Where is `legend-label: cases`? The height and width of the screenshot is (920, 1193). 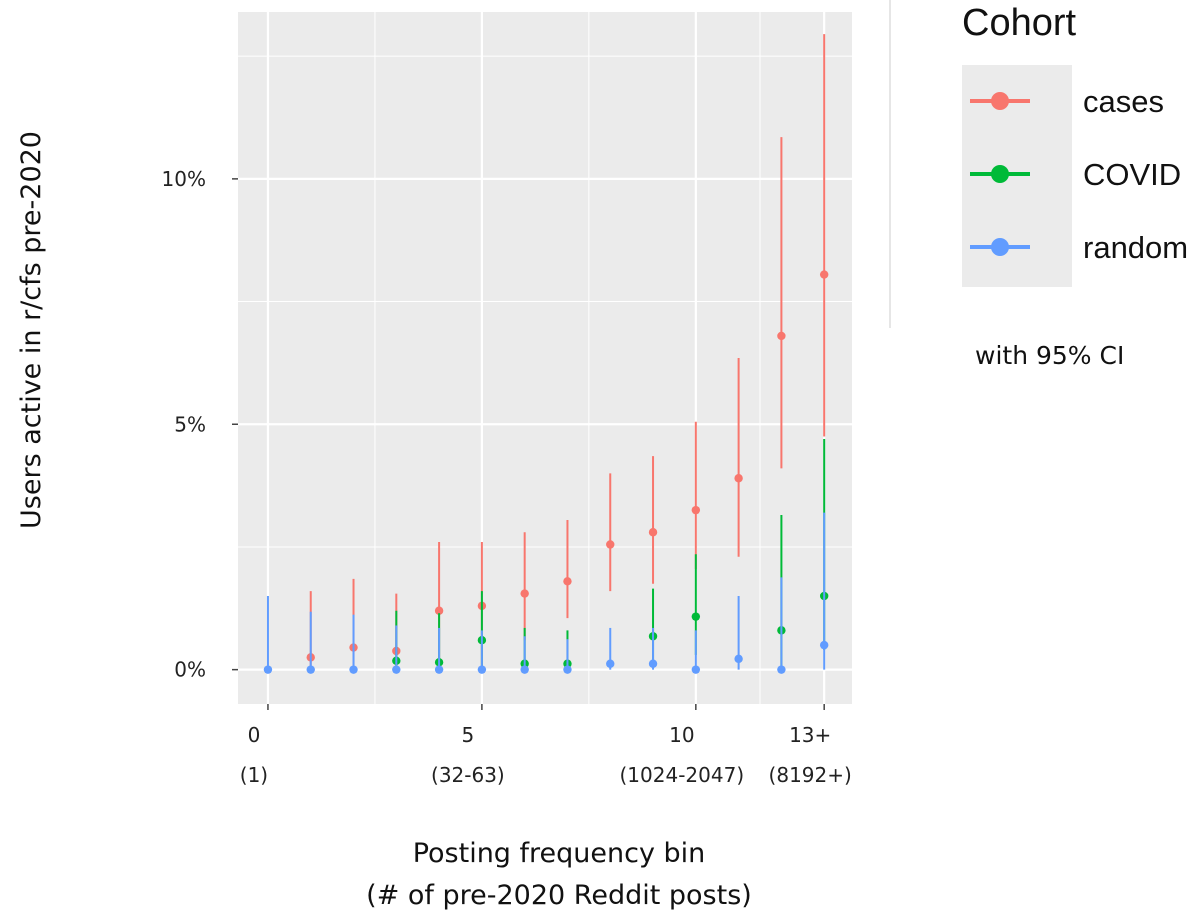 legend-label: cases is located at coordinates (1123, 101).